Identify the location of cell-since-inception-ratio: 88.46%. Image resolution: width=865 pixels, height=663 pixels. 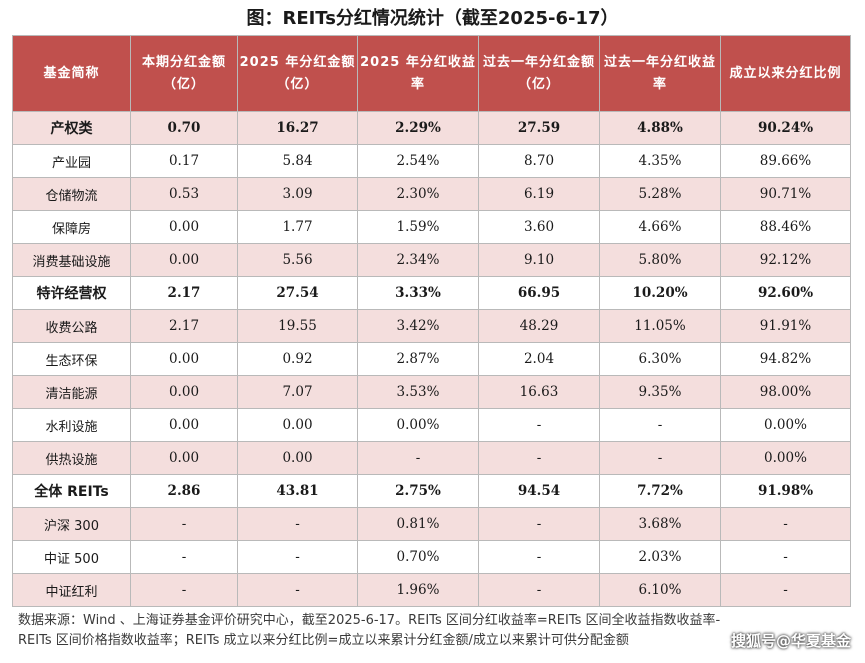
(785, 227).